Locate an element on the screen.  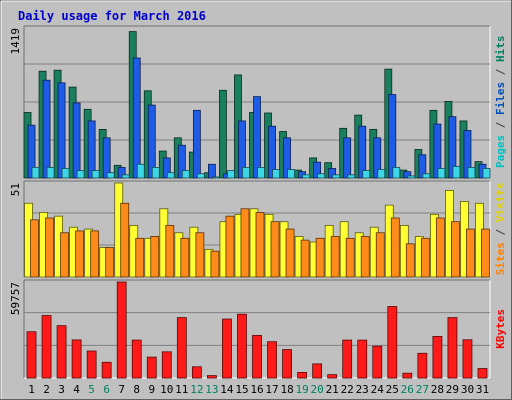
day-label-11: 11 is located at coordinates (181, 389).